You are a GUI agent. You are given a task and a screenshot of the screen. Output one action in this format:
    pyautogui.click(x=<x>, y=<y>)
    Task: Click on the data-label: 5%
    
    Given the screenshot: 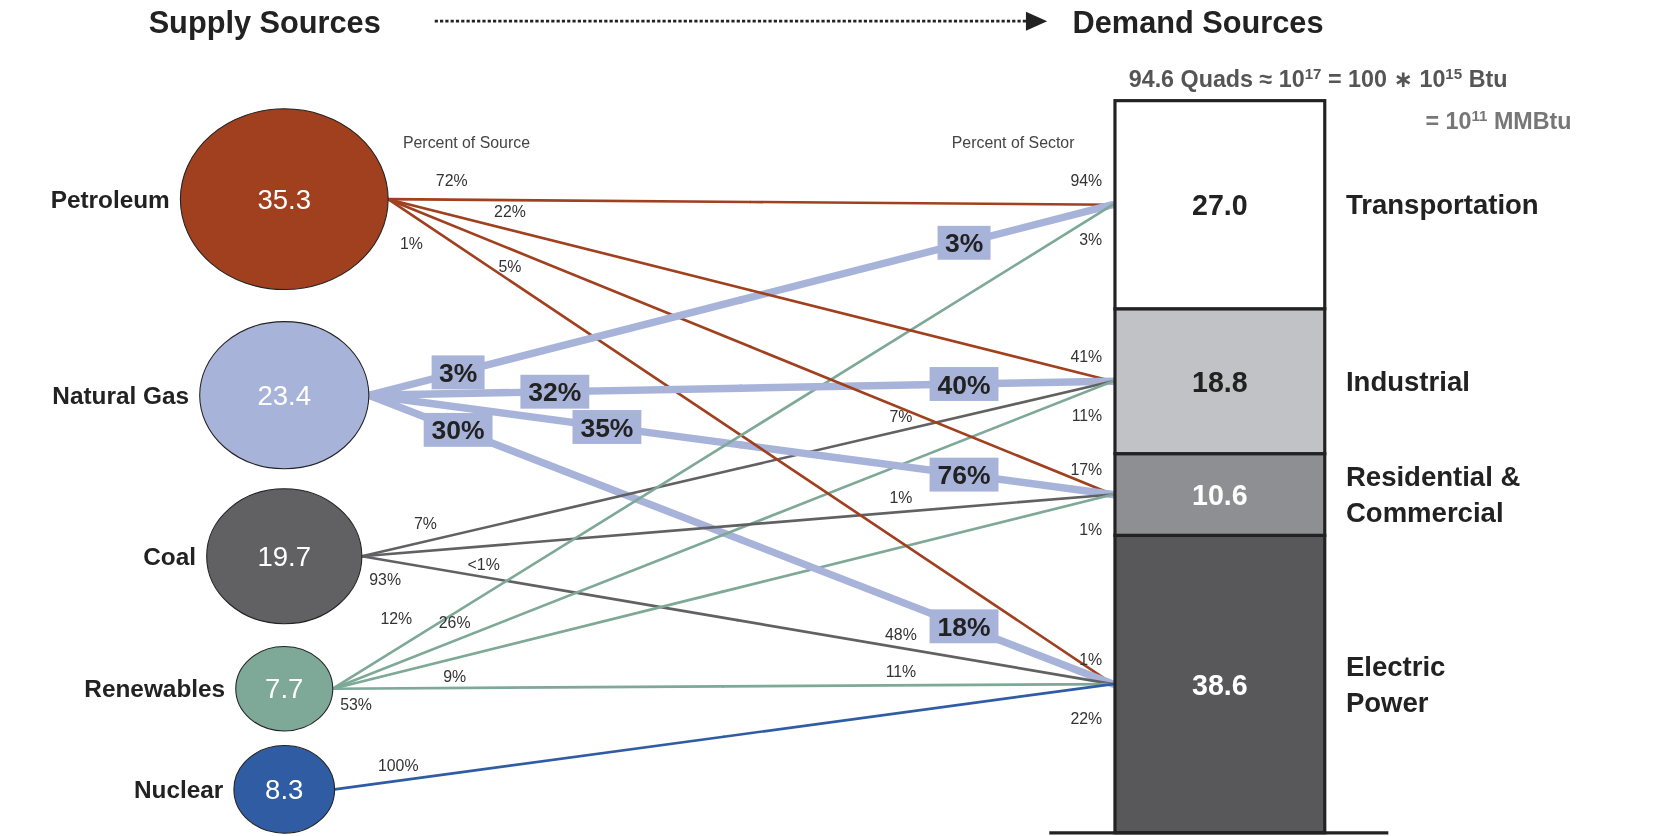 What is the action you would take?
    pyautogui.click(x=510, y=267)
    